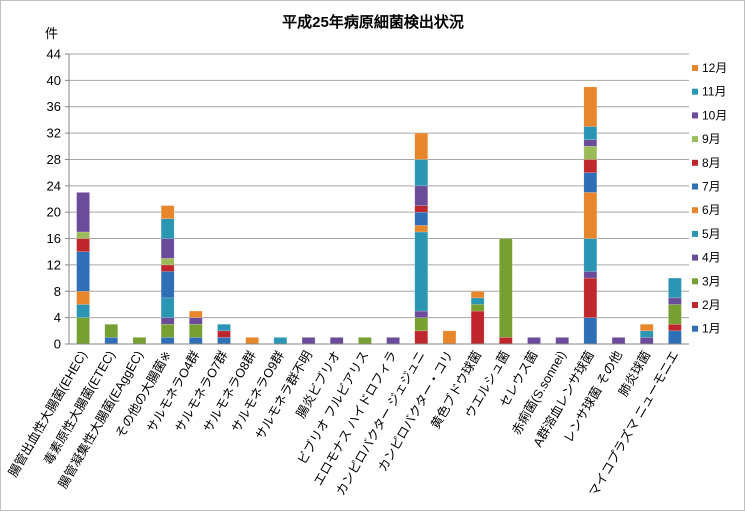  I want to click on y-tick-label: 0, so click(57, 344).